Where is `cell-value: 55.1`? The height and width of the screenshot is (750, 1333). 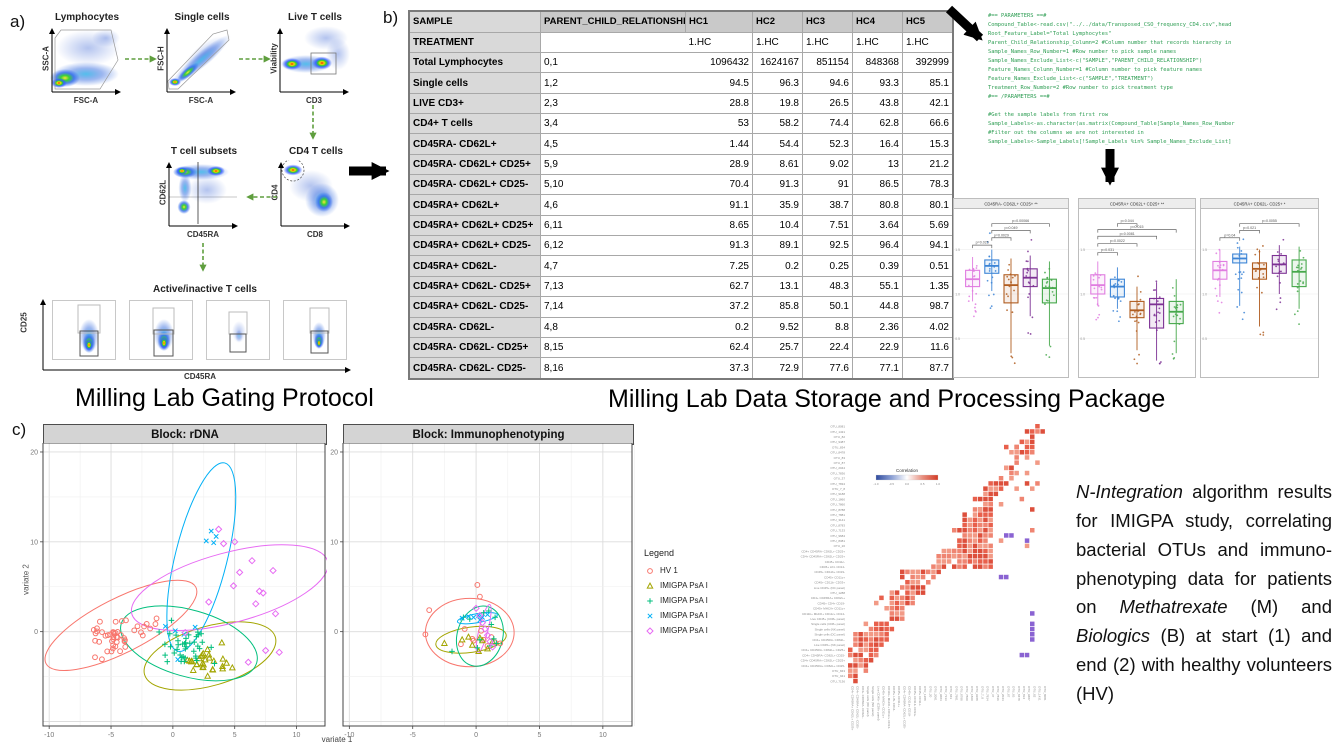
cell-value: 55.1 is located at coordinates (877, 286).